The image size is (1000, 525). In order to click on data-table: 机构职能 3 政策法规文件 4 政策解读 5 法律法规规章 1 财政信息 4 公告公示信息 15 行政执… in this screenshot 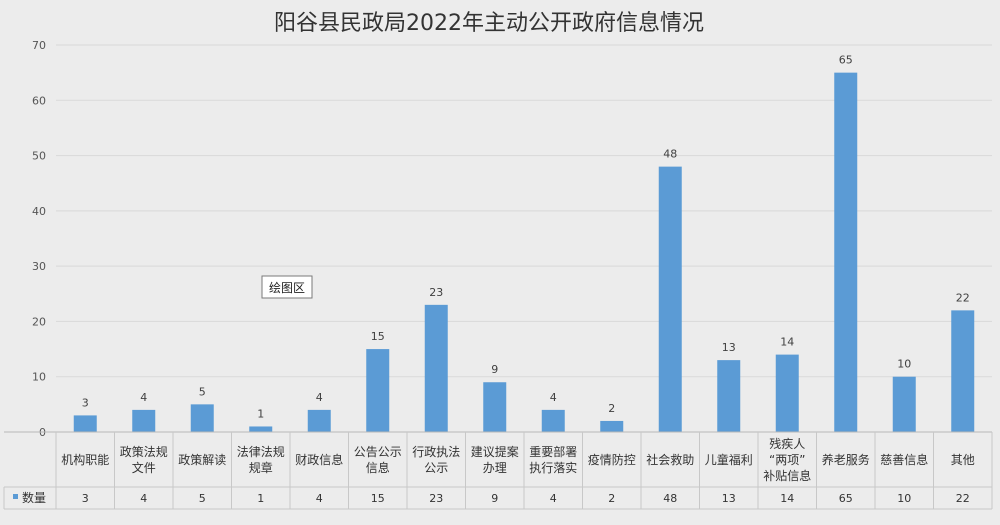, I will do `click(498, 470)`.